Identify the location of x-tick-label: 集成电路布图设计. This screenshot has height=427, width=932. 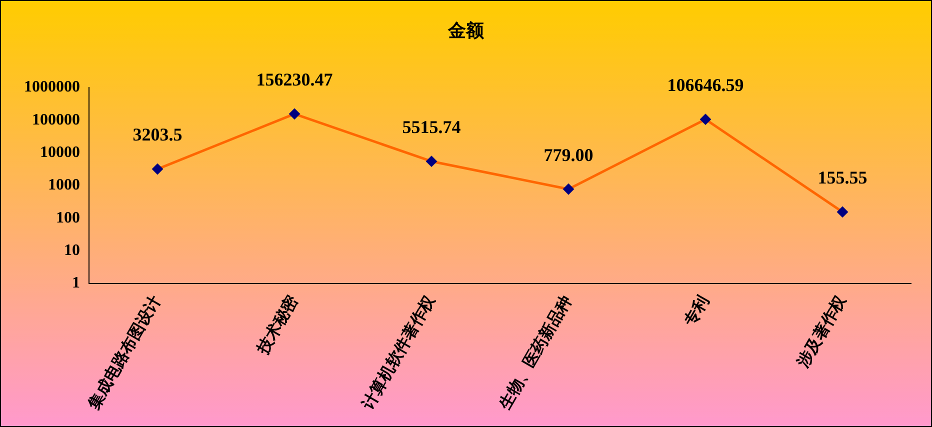
(124, 353).